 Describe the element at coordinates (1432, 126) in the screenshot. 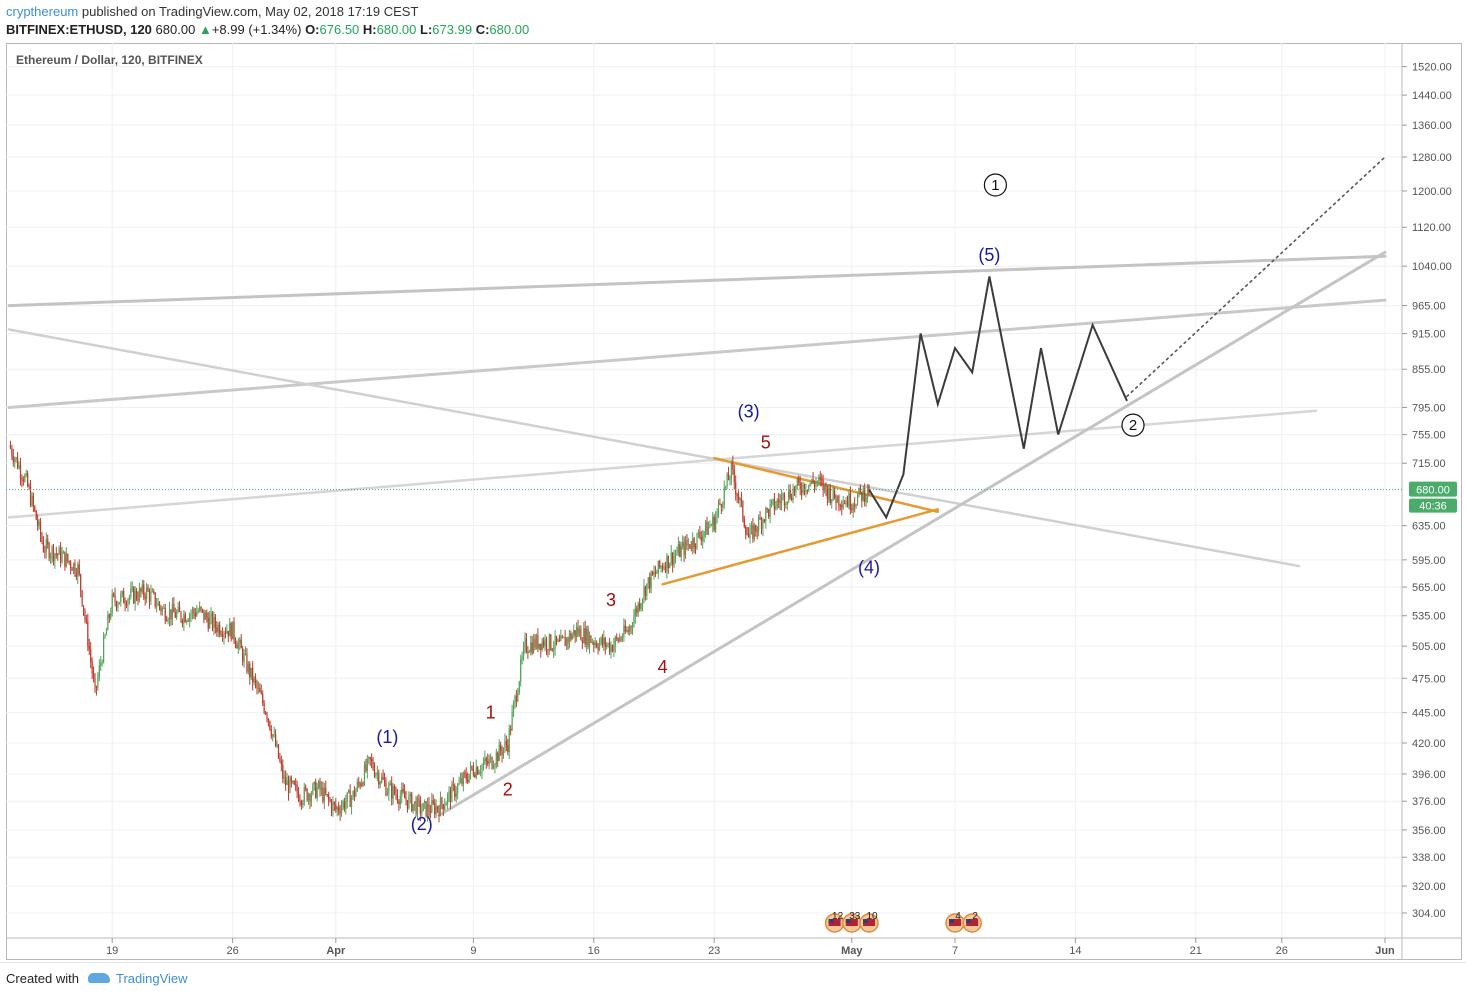

I see `y-tick-label: 1360.00` at that location.